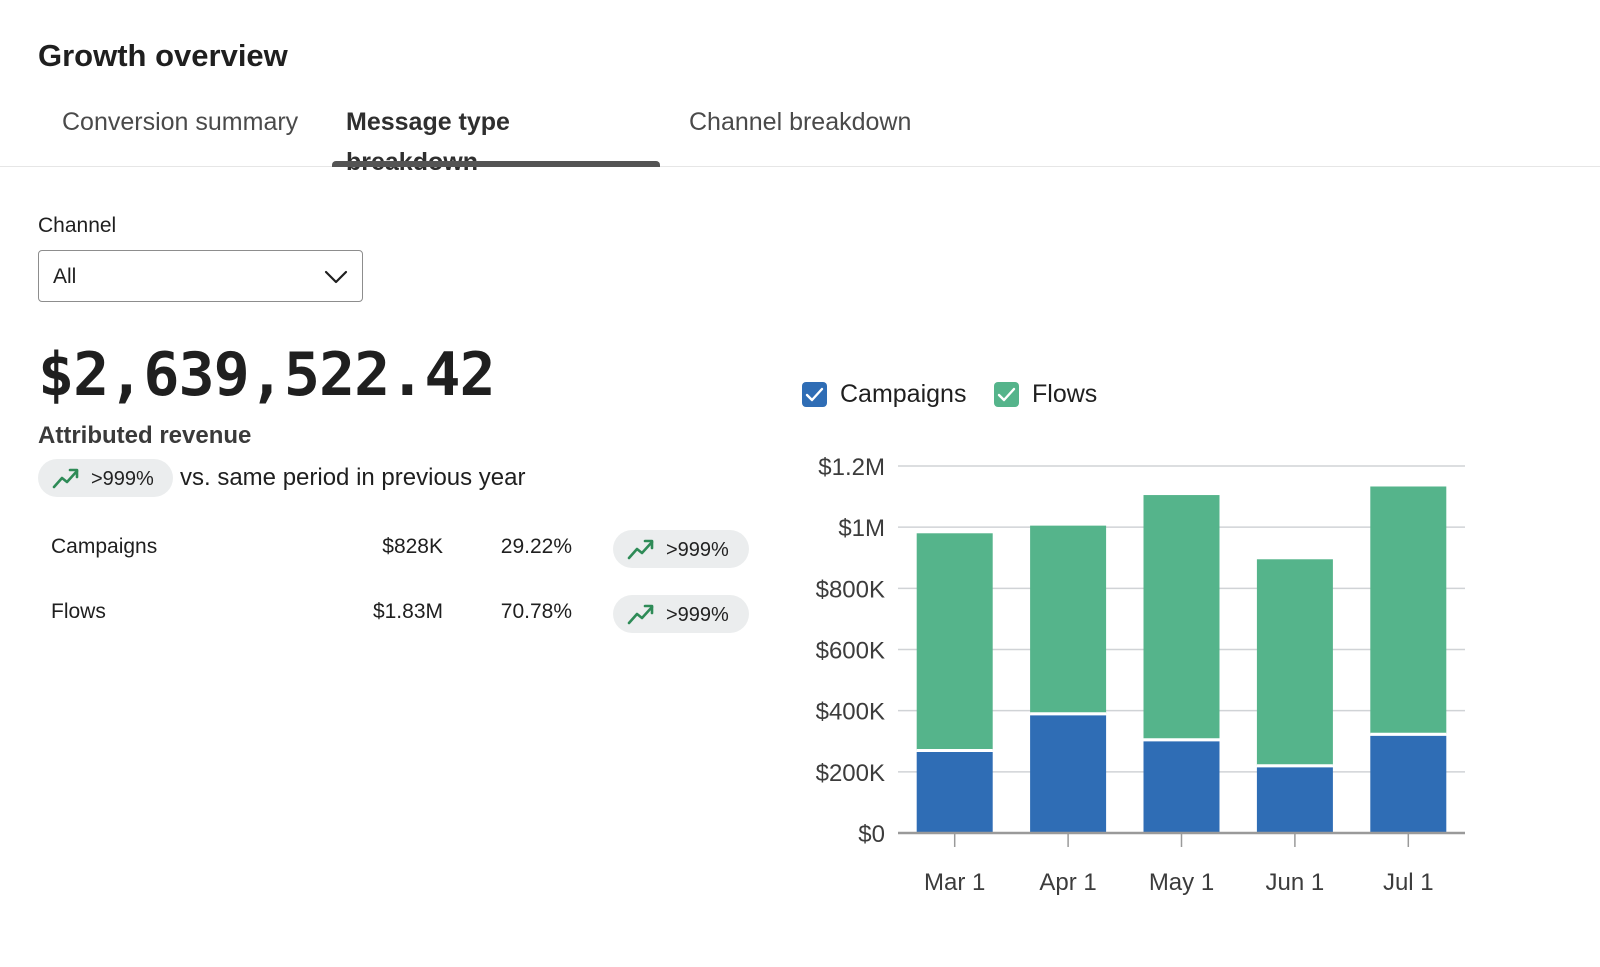 The width and height of the screenshot is (1600, 967). Describe the element at coordinates (850, 651) in the screenshot. I see `y-tick-label: $600K` at that location.